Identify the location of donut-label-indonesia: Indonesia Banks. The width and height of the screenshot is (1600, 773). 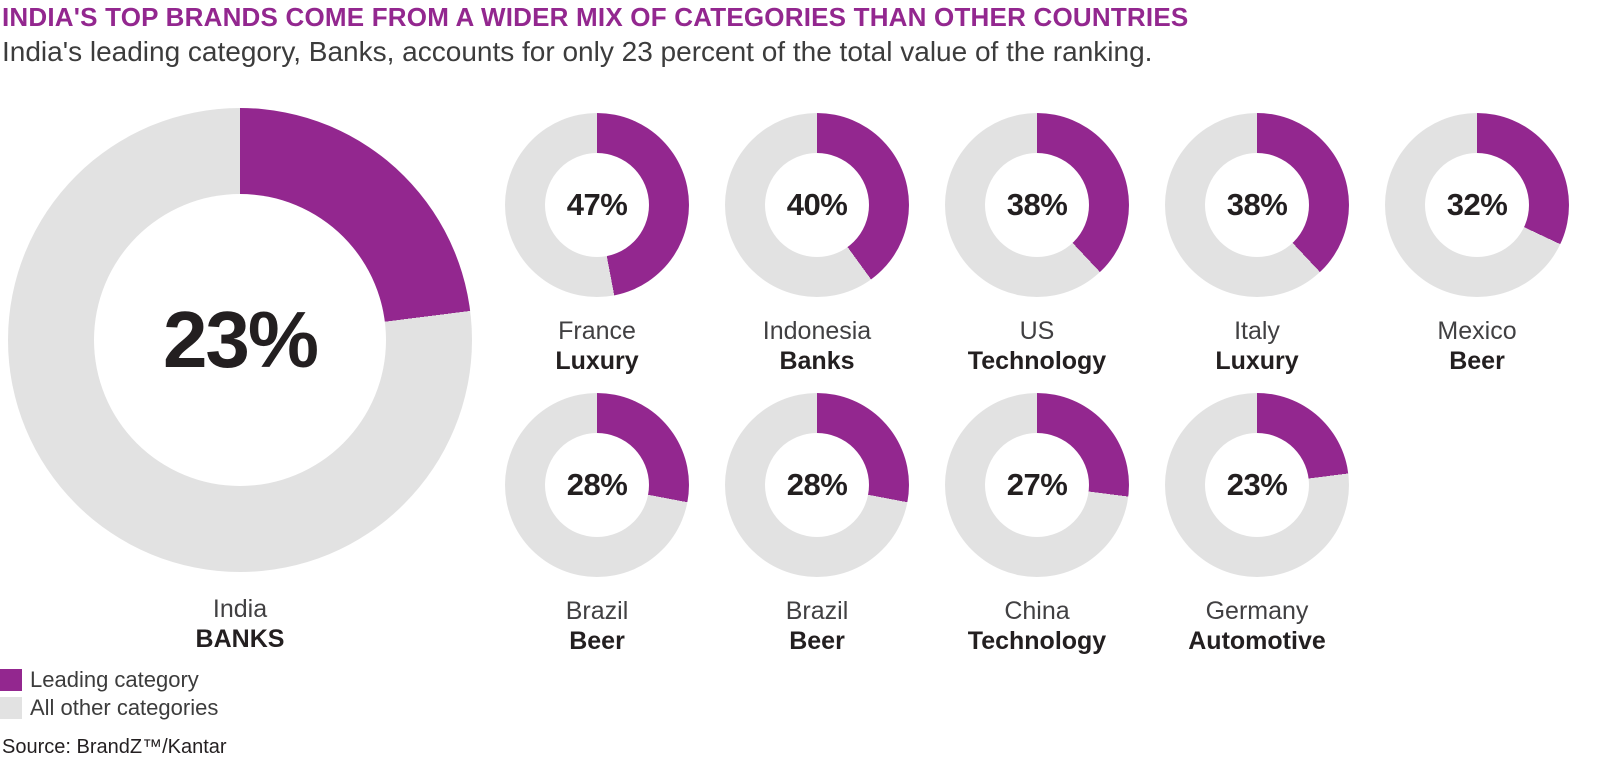
(817, 346).